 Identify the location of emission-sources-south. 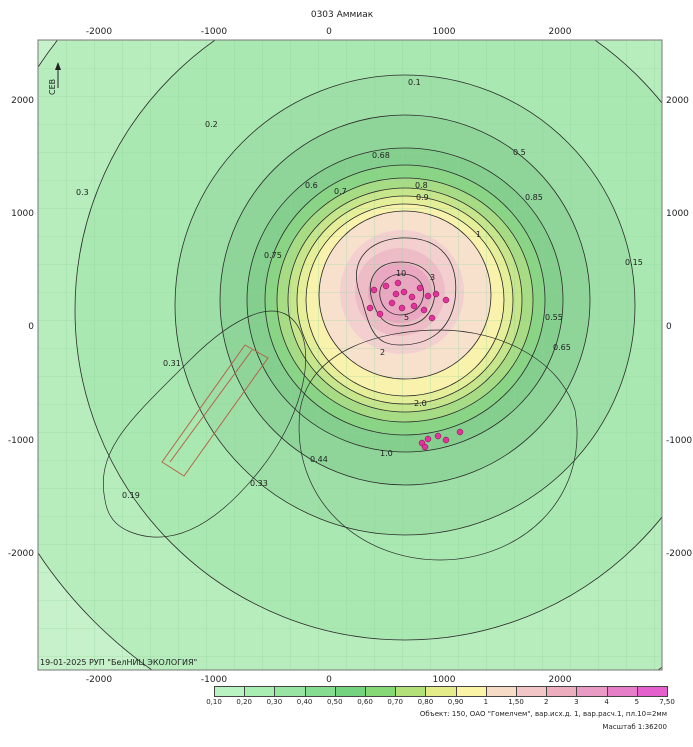
(441, 439).